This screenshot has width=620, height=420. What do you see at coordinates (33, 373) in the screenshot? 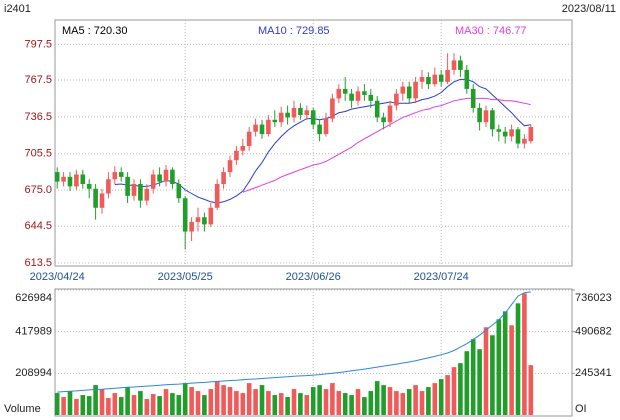
I see `y-tick-label: 208994` at bounding box center [33, 373].